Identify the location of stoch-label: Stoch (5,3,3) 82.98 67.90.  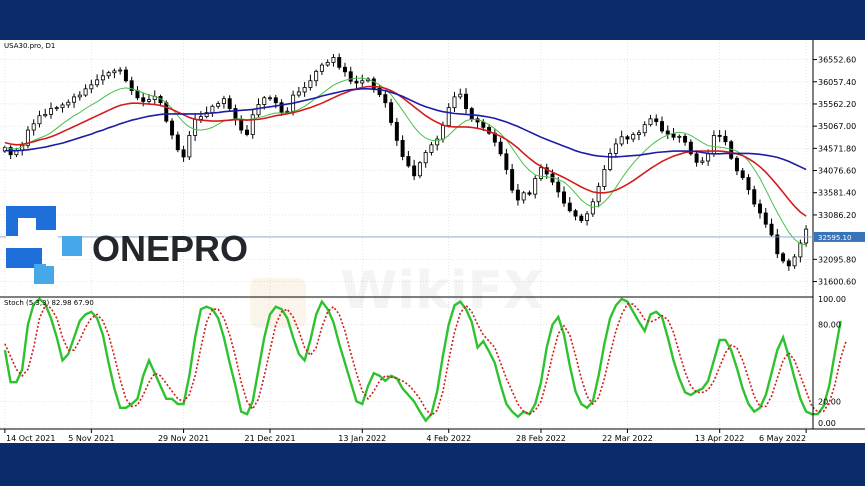
(49, 303).